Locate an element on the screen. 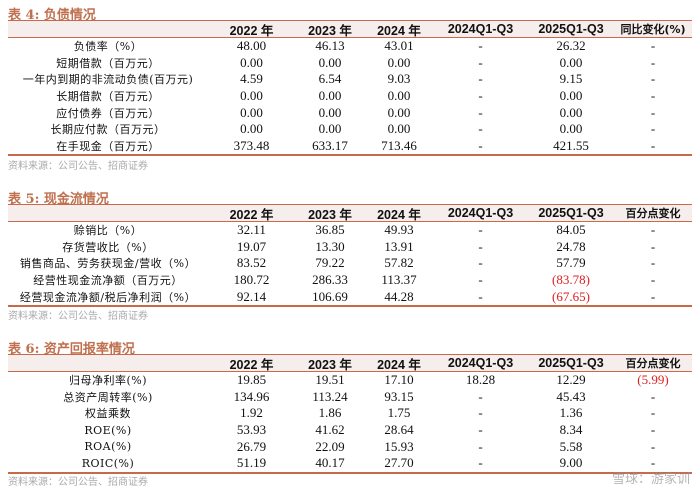  table-row: 短期借款（百万元） 0.00 0.00 0.00 - 0.00 - is located at coordinates (350, 63).